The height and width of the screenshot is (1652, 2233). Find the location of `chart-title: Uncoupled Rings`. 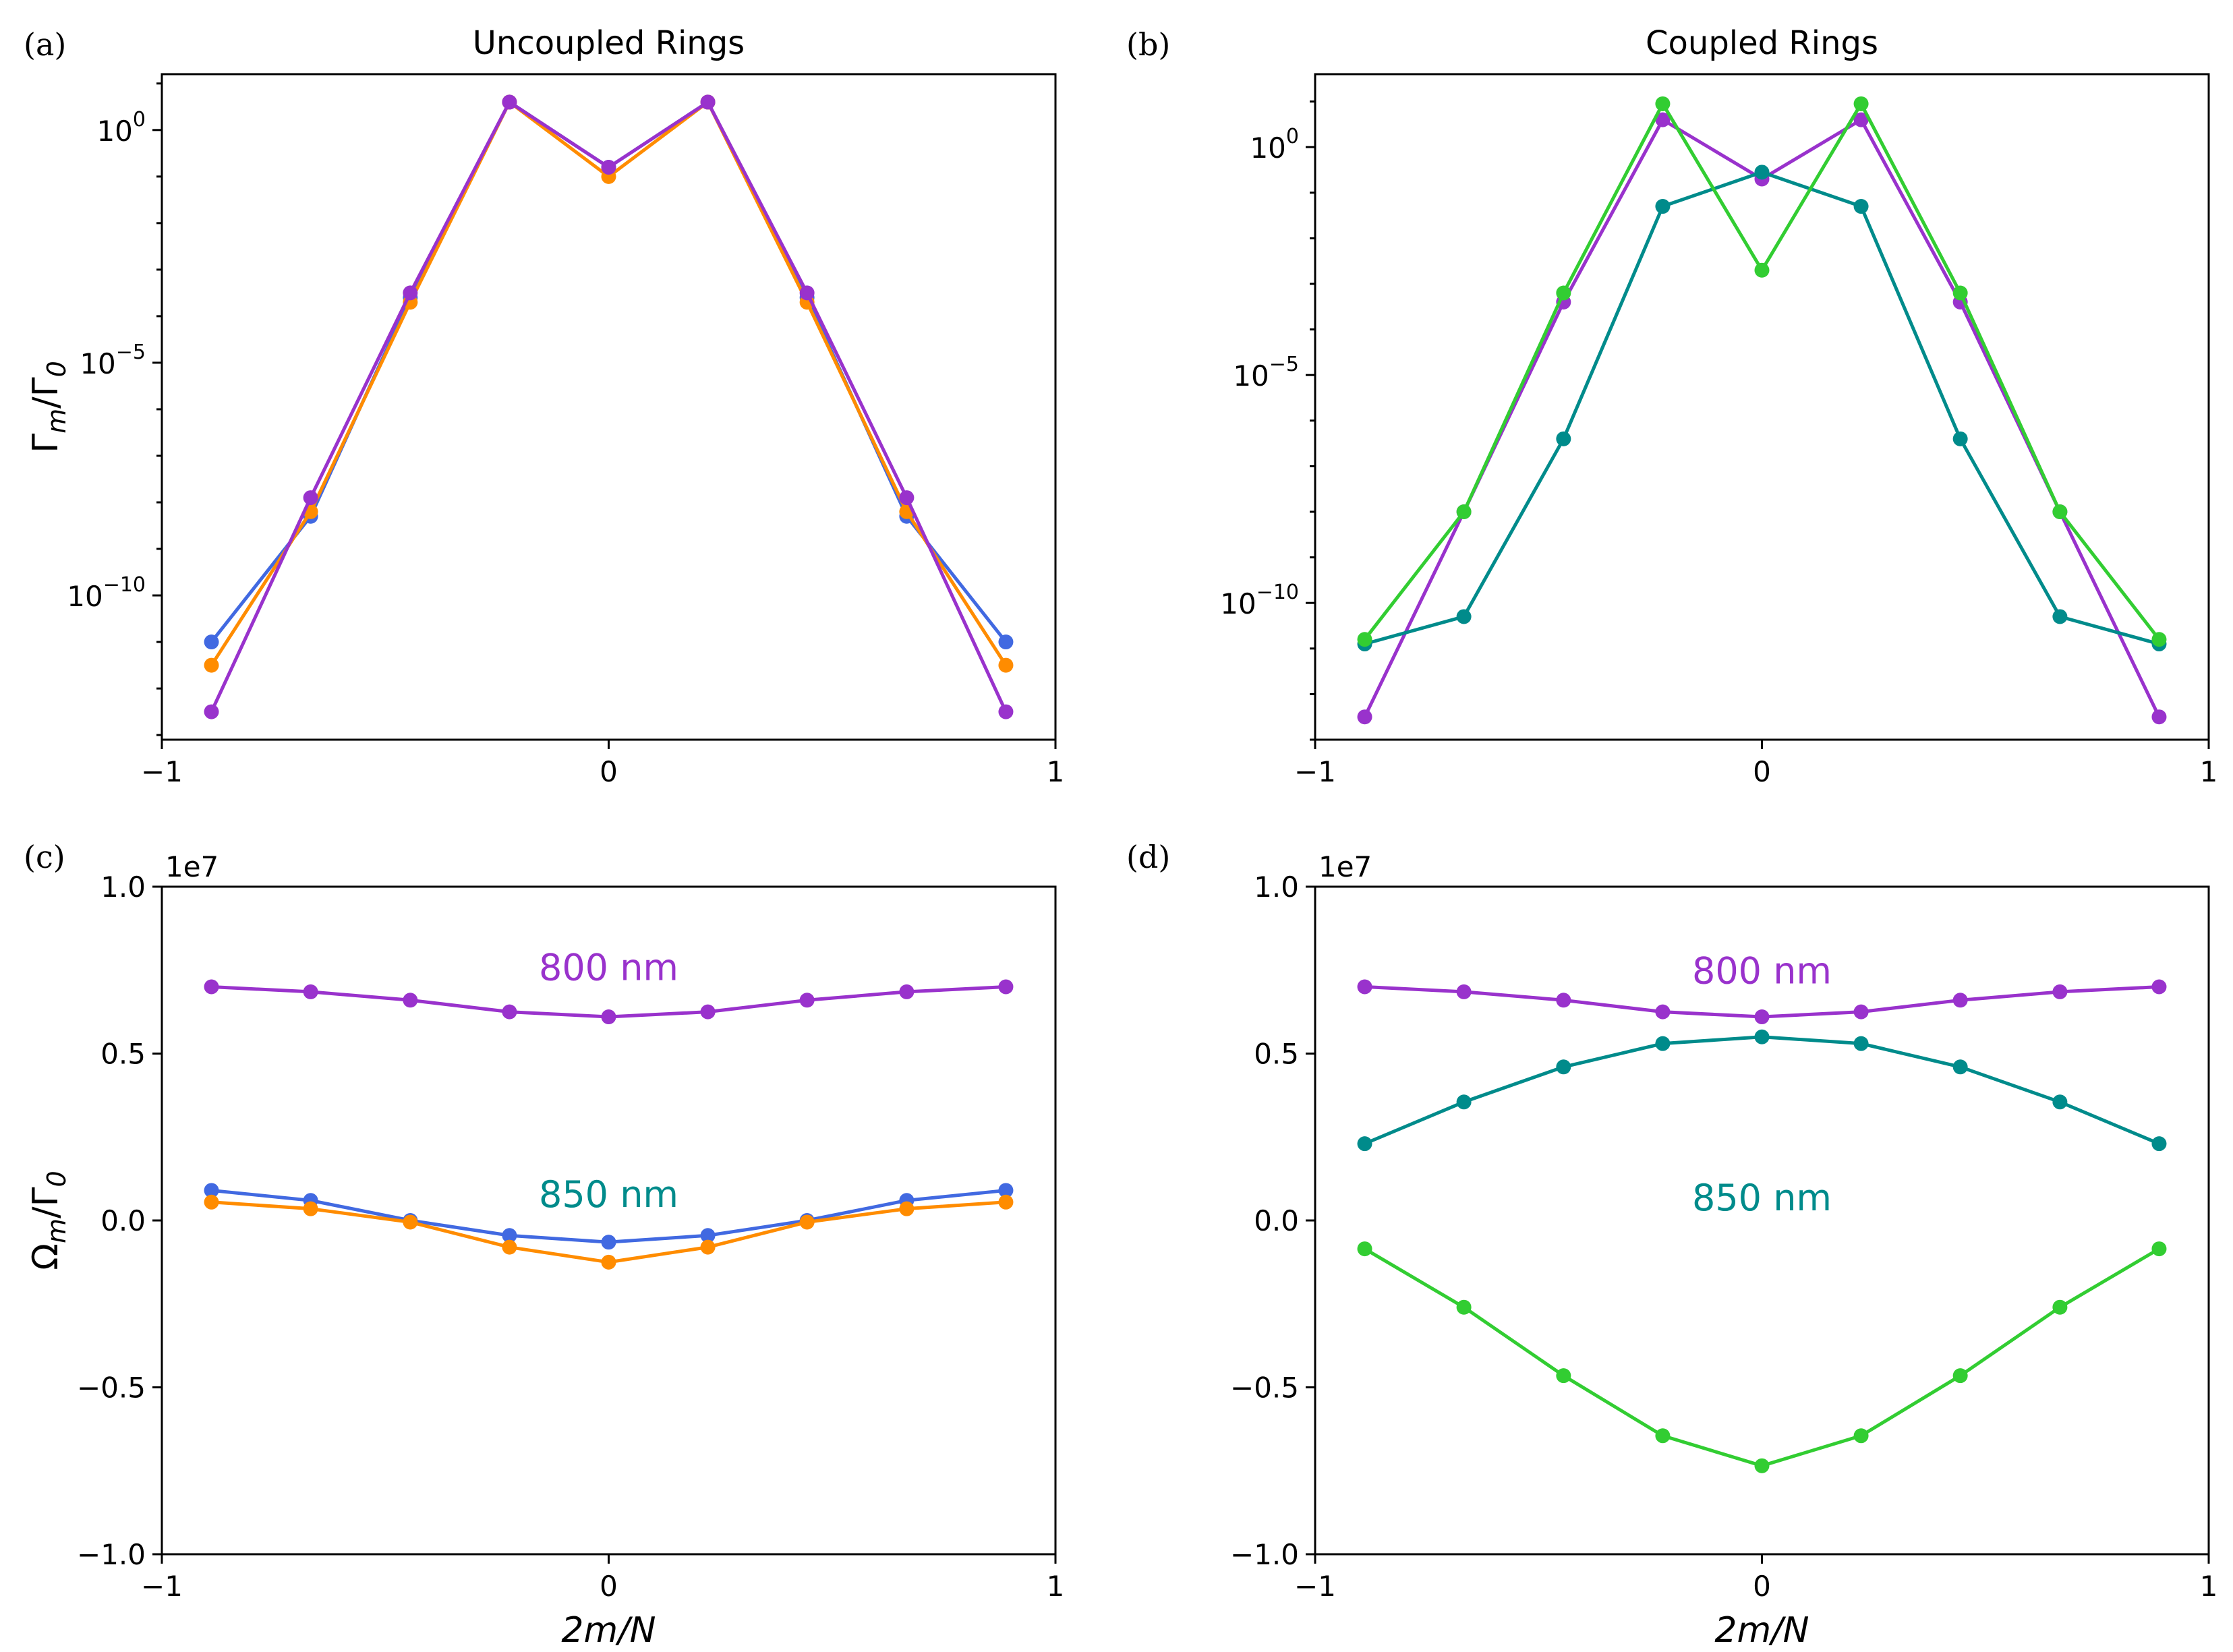

chart-title: Uncoupled Rings is located at coordinates (609, 43).